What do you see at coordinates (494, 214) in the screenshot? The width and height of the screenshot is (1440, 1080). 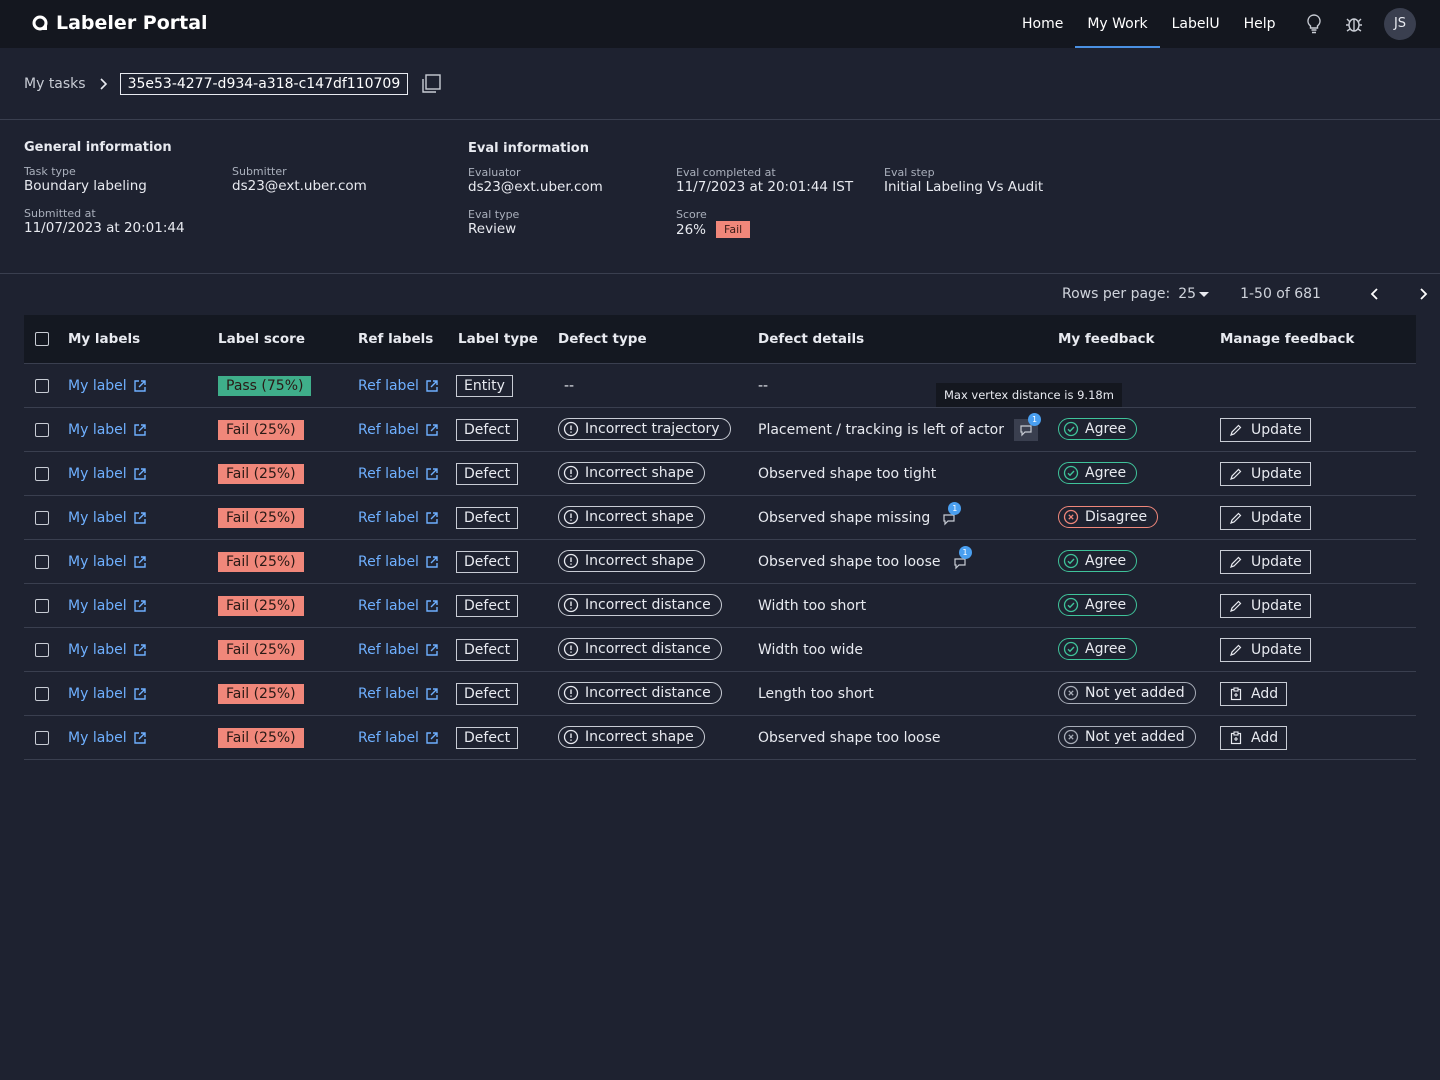 I see `field-label: Eval type` at bounding box center [494, 214].